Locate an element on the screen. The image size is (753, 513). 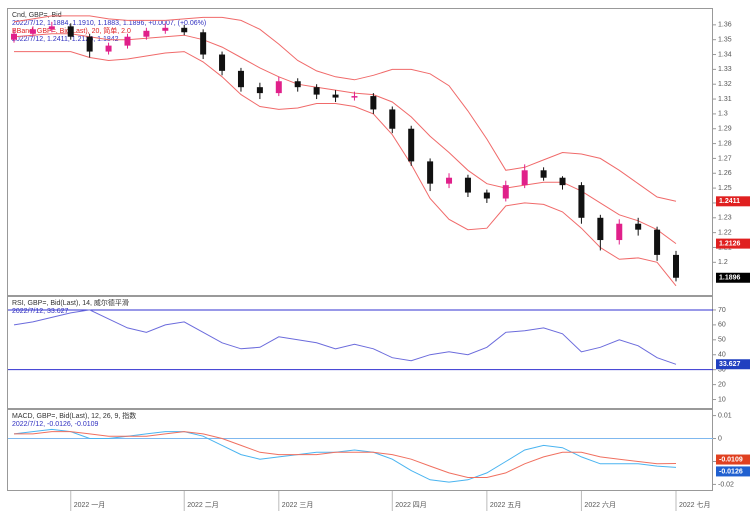
y-tick-label: 1.27 is located at coordinates (725, 158).